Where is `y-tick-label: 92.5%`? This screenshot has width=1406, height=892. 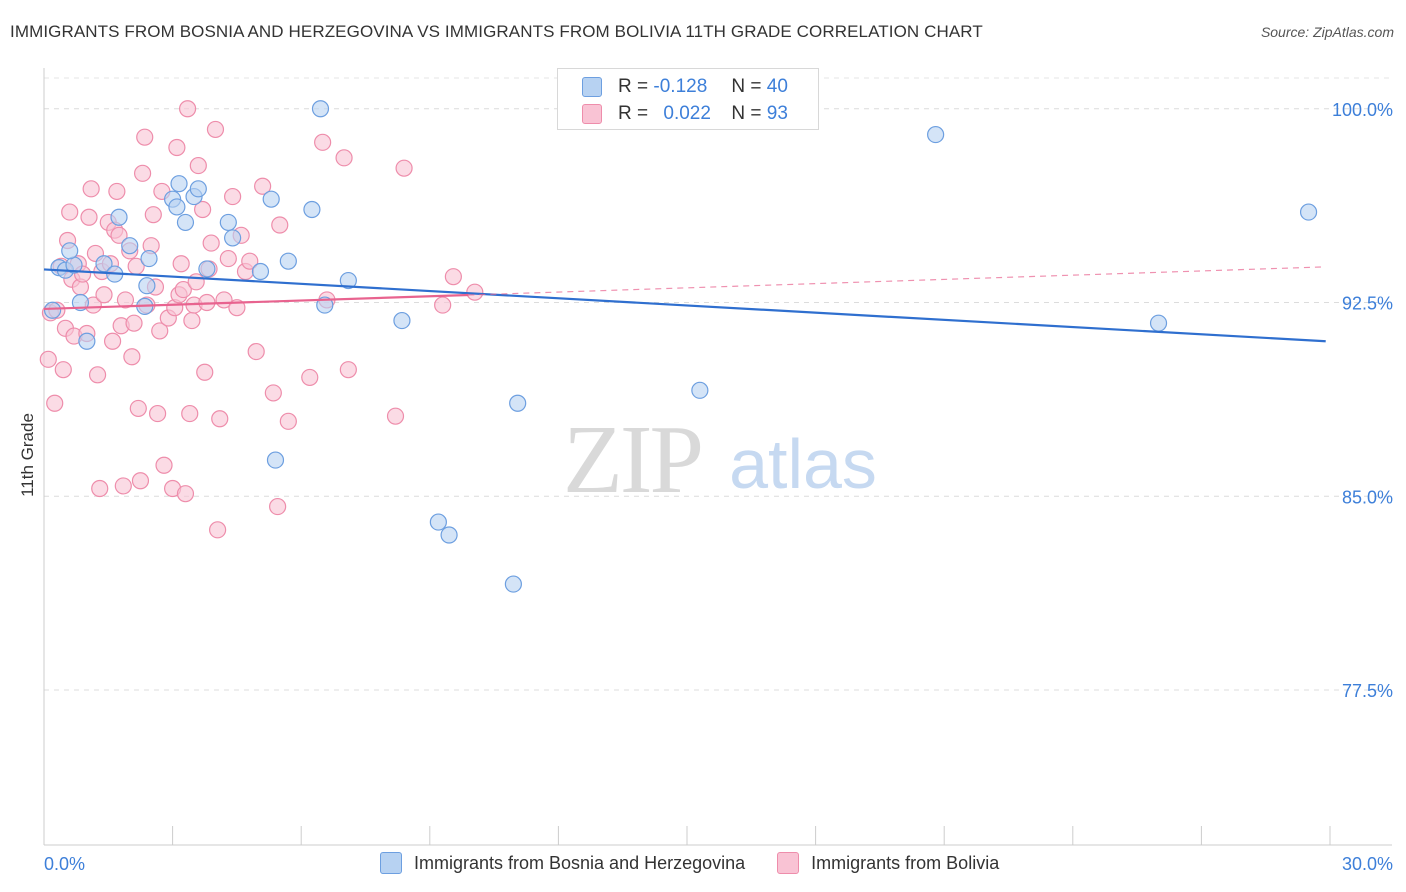 y-tick-label: 92.5% is located at coordinates (1367, 304).